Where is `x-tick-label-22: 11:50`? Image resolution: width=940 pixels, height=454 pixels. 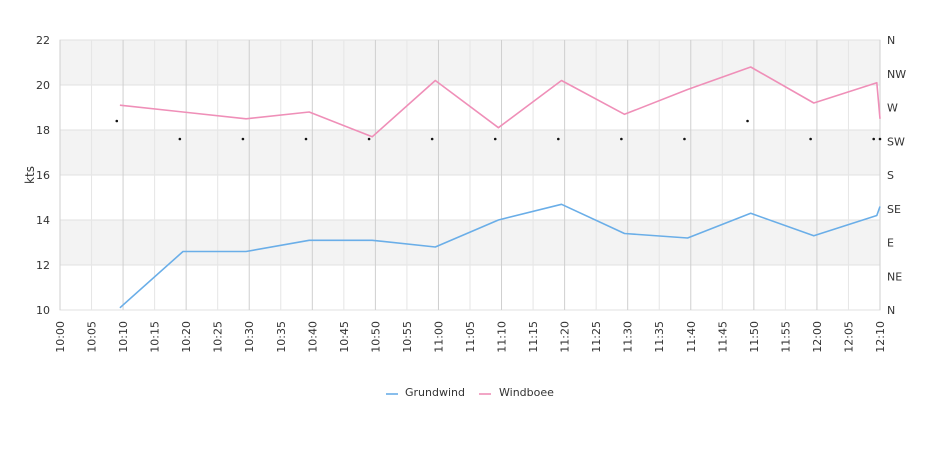 x-tick-label-22: 11:50 is located at coordinates (754, 337).